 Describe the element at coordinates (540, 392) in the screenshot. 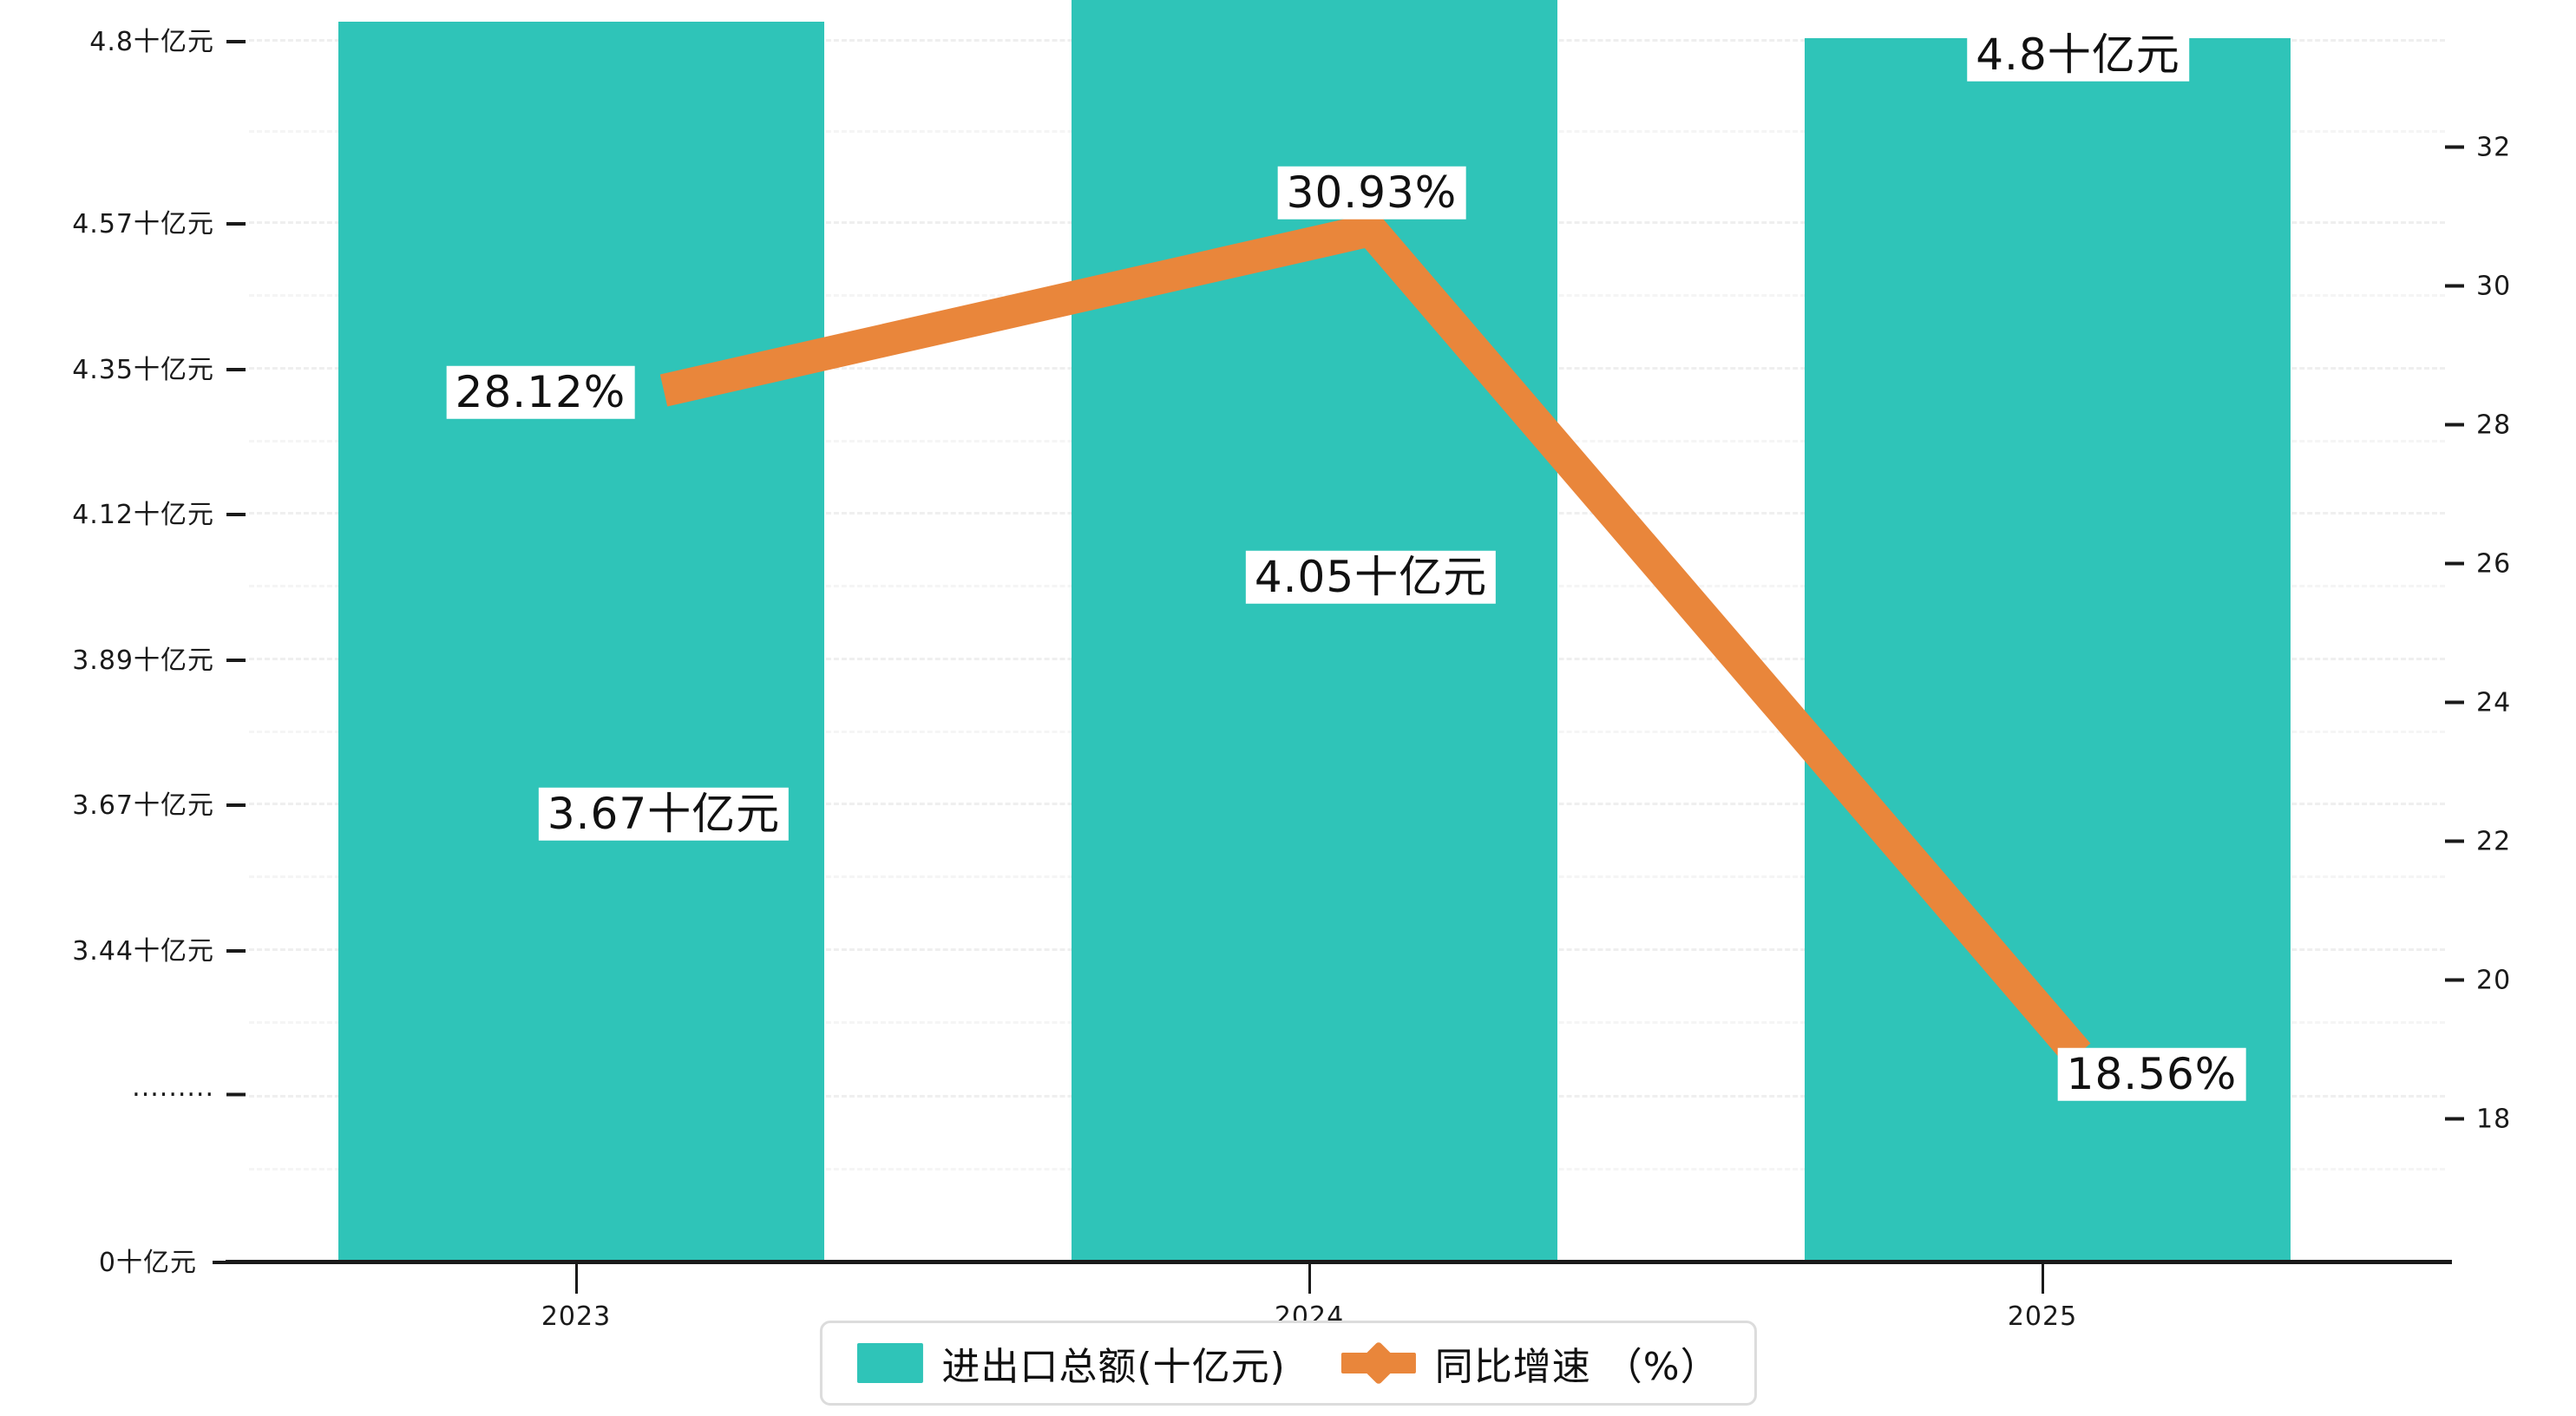

I see `growth-label-2023: 28.12%` at that location.